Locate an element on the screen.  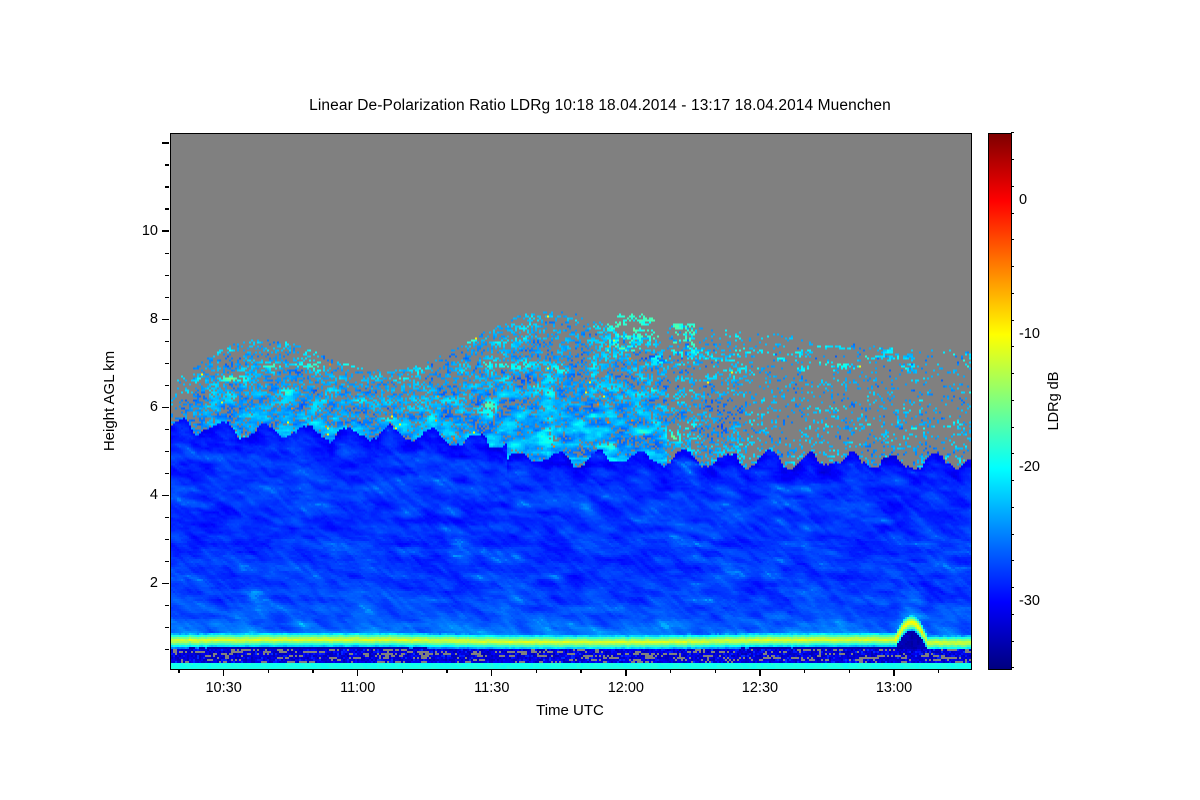
colorbar-gradient is located at coordinates (1000, 401).